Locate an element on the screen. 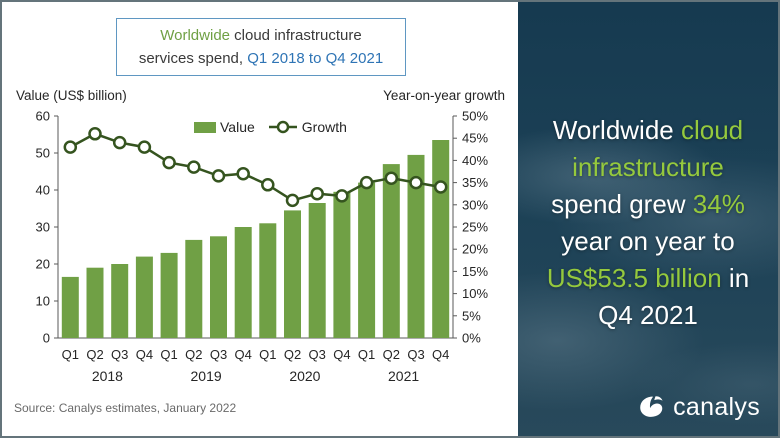  value-bar-Q4-2018 is located at coordinates (144, 297).